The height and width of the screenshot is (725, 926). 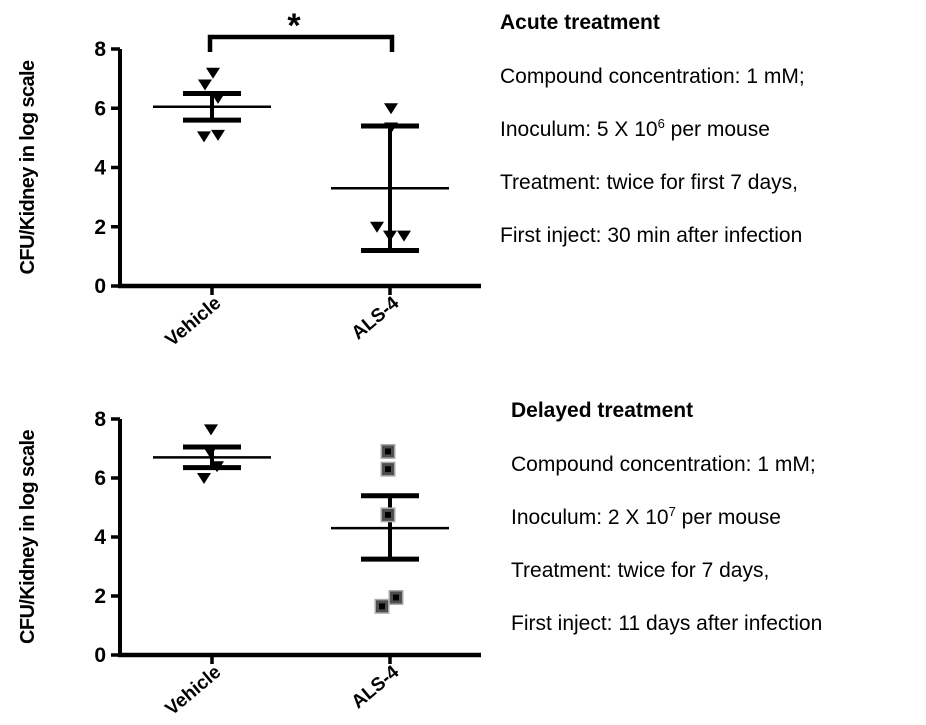 I want to click on delayed-info-title: Delayed treatment, so click(x=602, y=410).